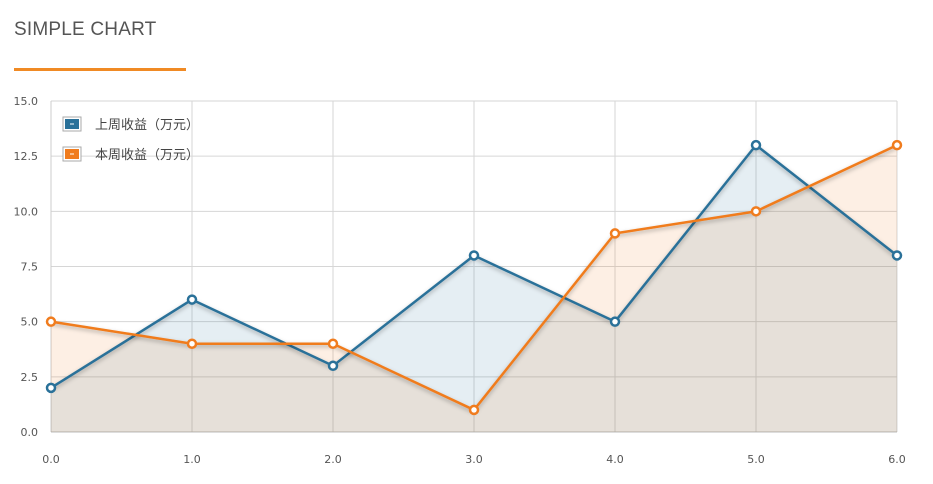 The width and height of the screenshot is (933, 484). I want to click on legend-label: 上周收益（万元）, so click(147, 125).